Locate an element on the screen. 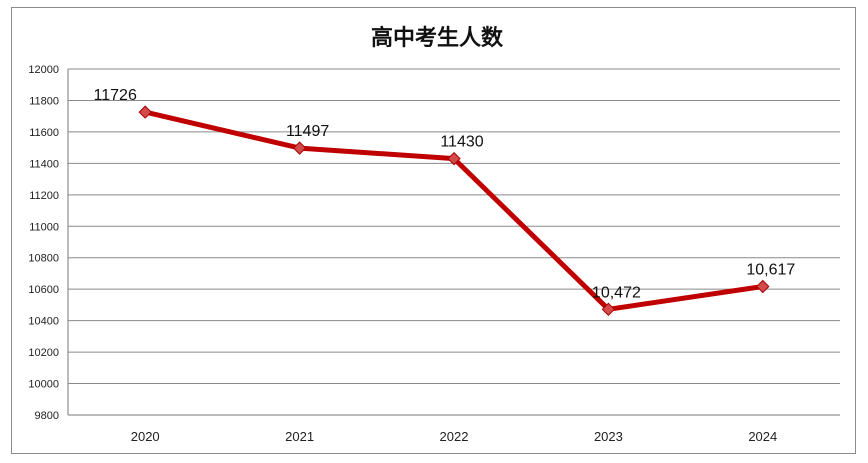  y-tick-label: 10000 is located at coordinates (43, 385).